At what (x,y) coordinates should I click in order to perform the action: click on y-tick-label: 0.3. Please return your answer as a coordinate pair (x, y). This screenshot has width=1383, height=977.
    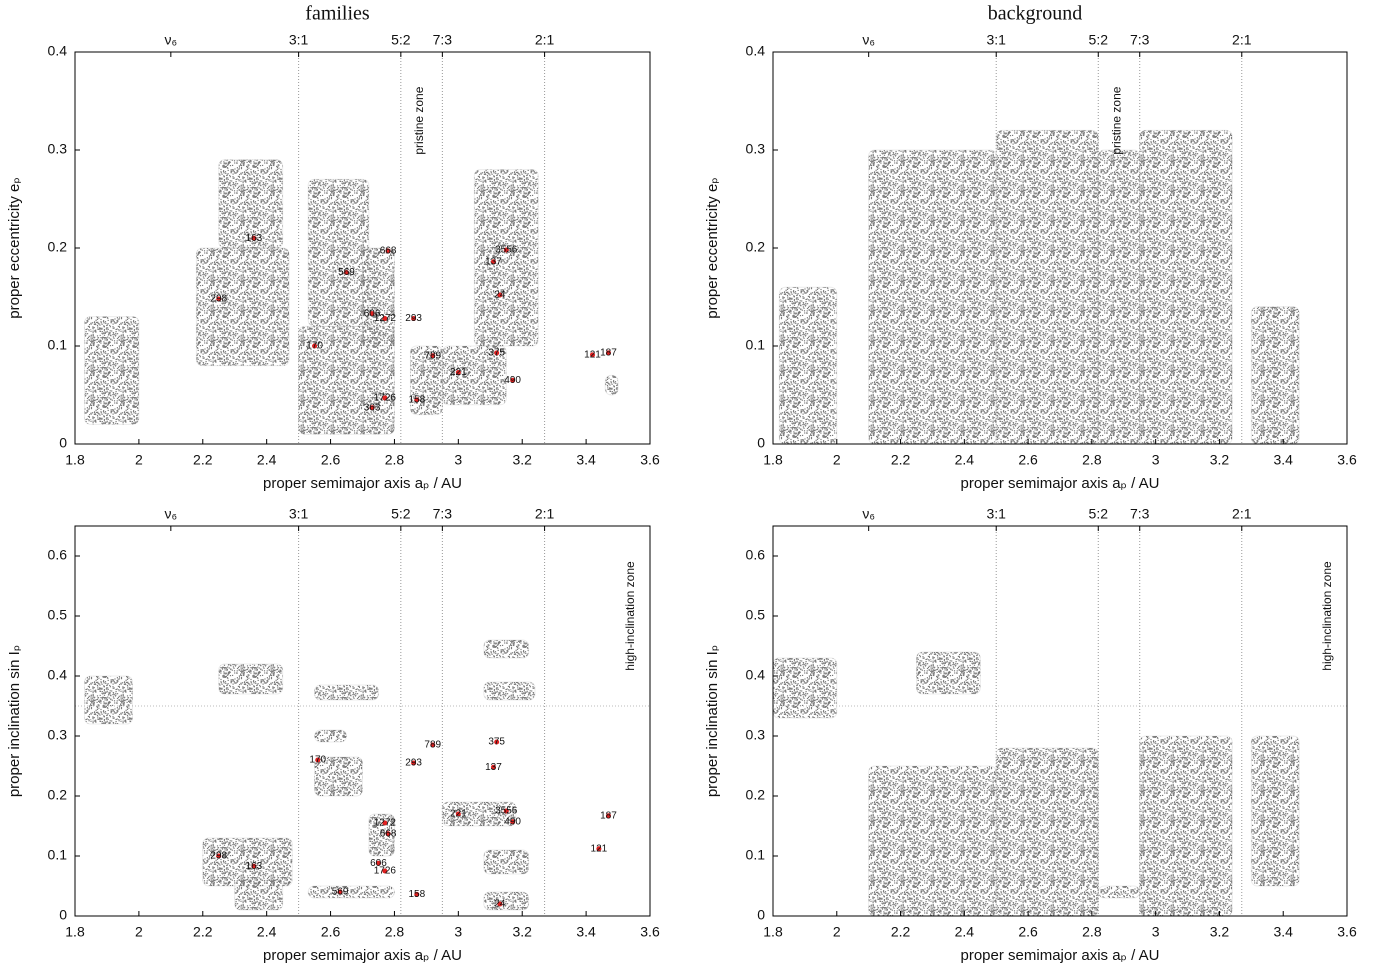
    Looking at the image, I should click on (58, 149).